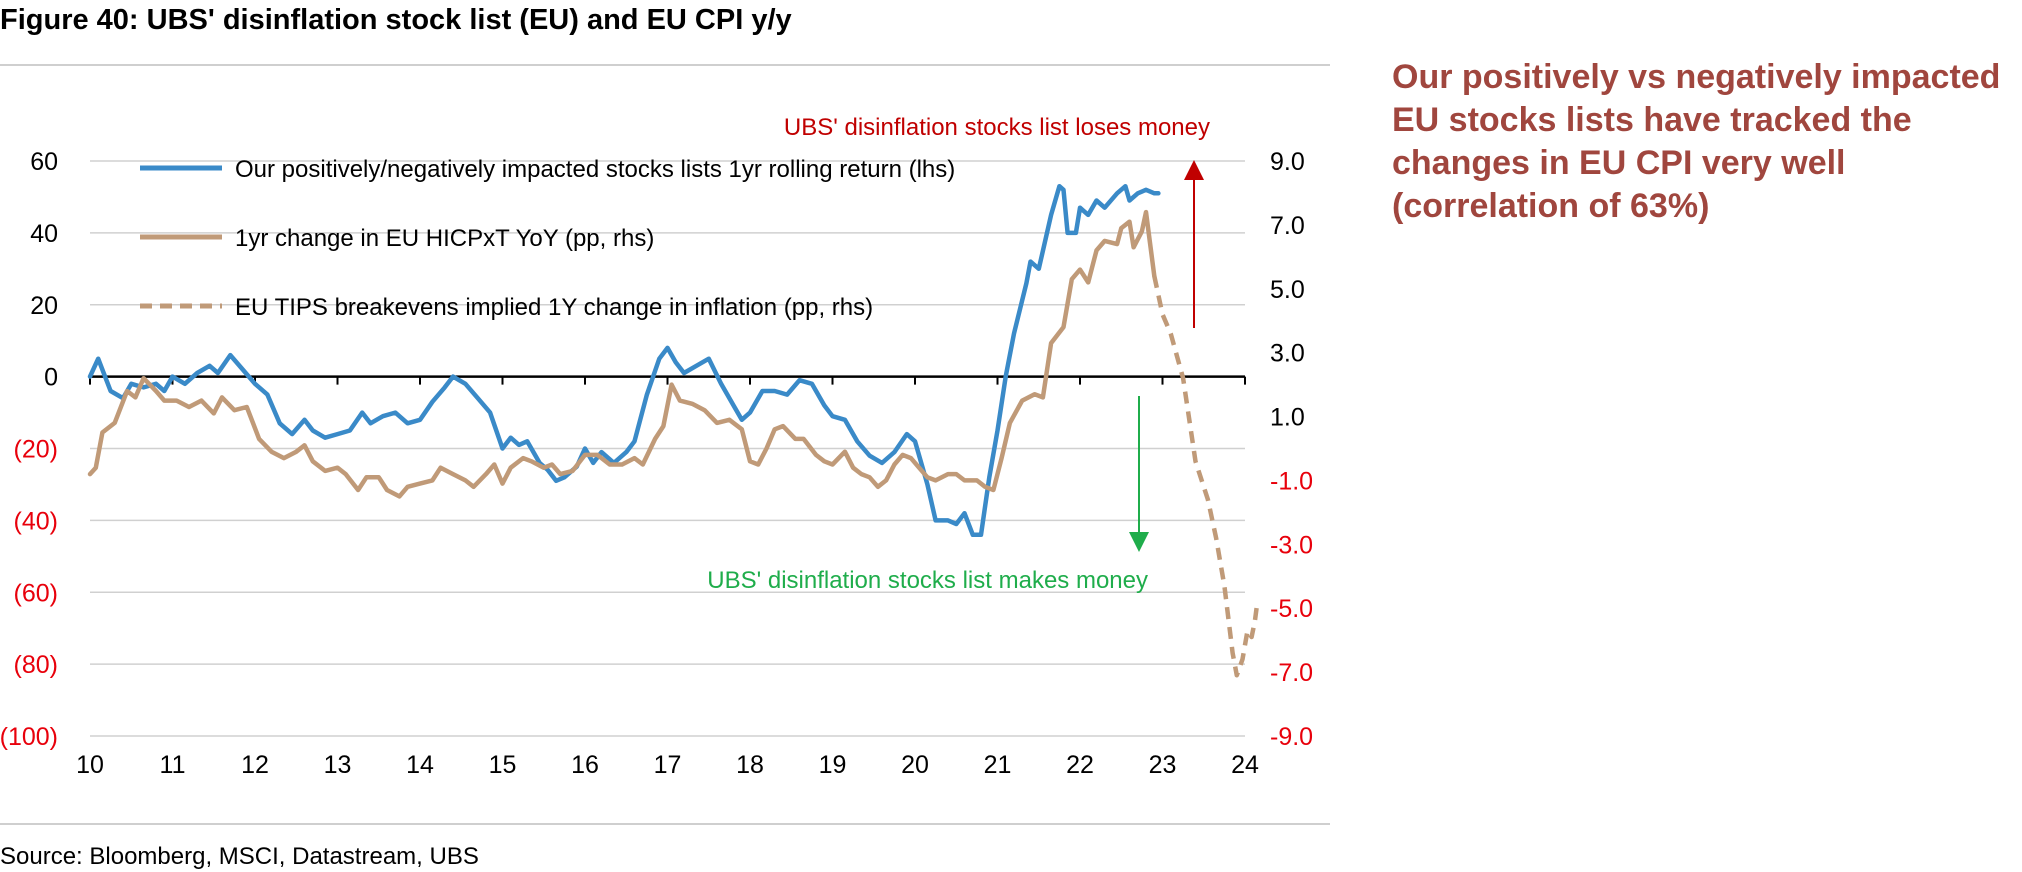 The width and height of the screenshot is (2022, 872). I want to click on right-tick-label: 9.0, so click(1287, 162).